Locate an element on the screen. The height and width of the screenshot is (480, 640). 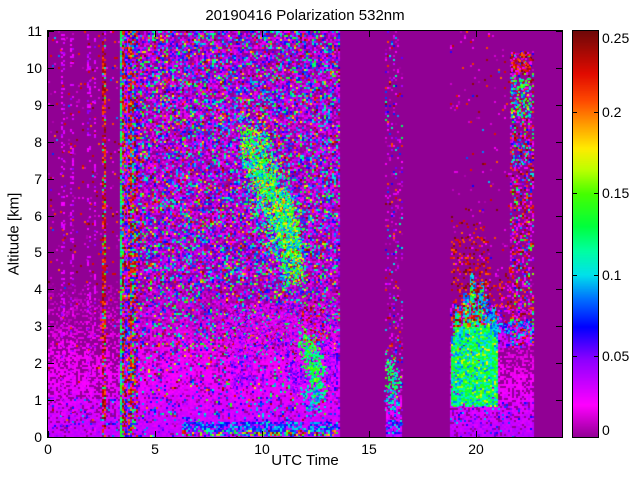
y-tick-label: 5 is located at coordinates (38, 252).